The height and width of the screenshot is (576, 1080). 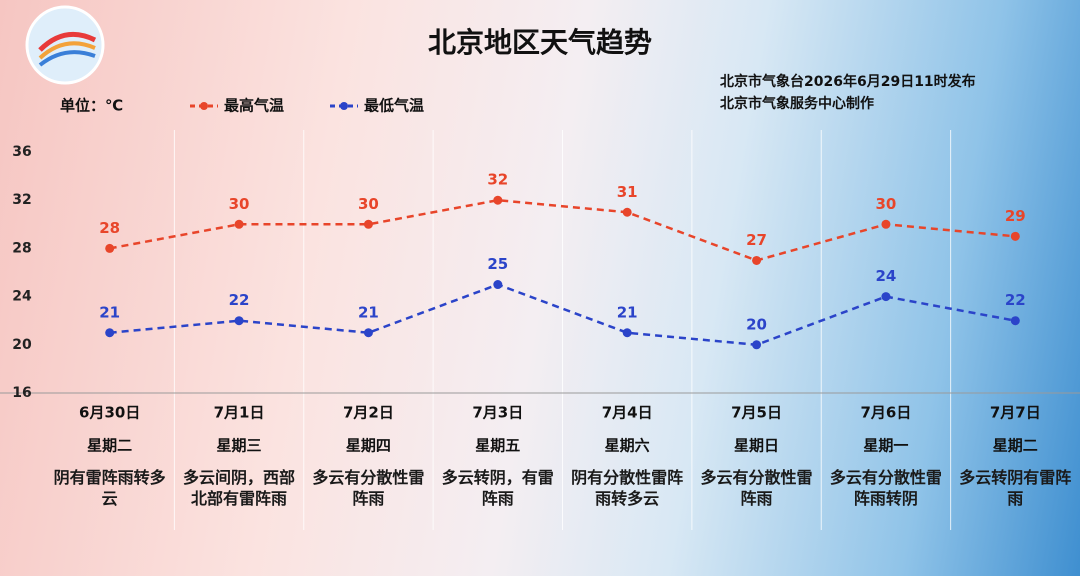 I want to click on data-label: 29, so click(x=1015, y=216).